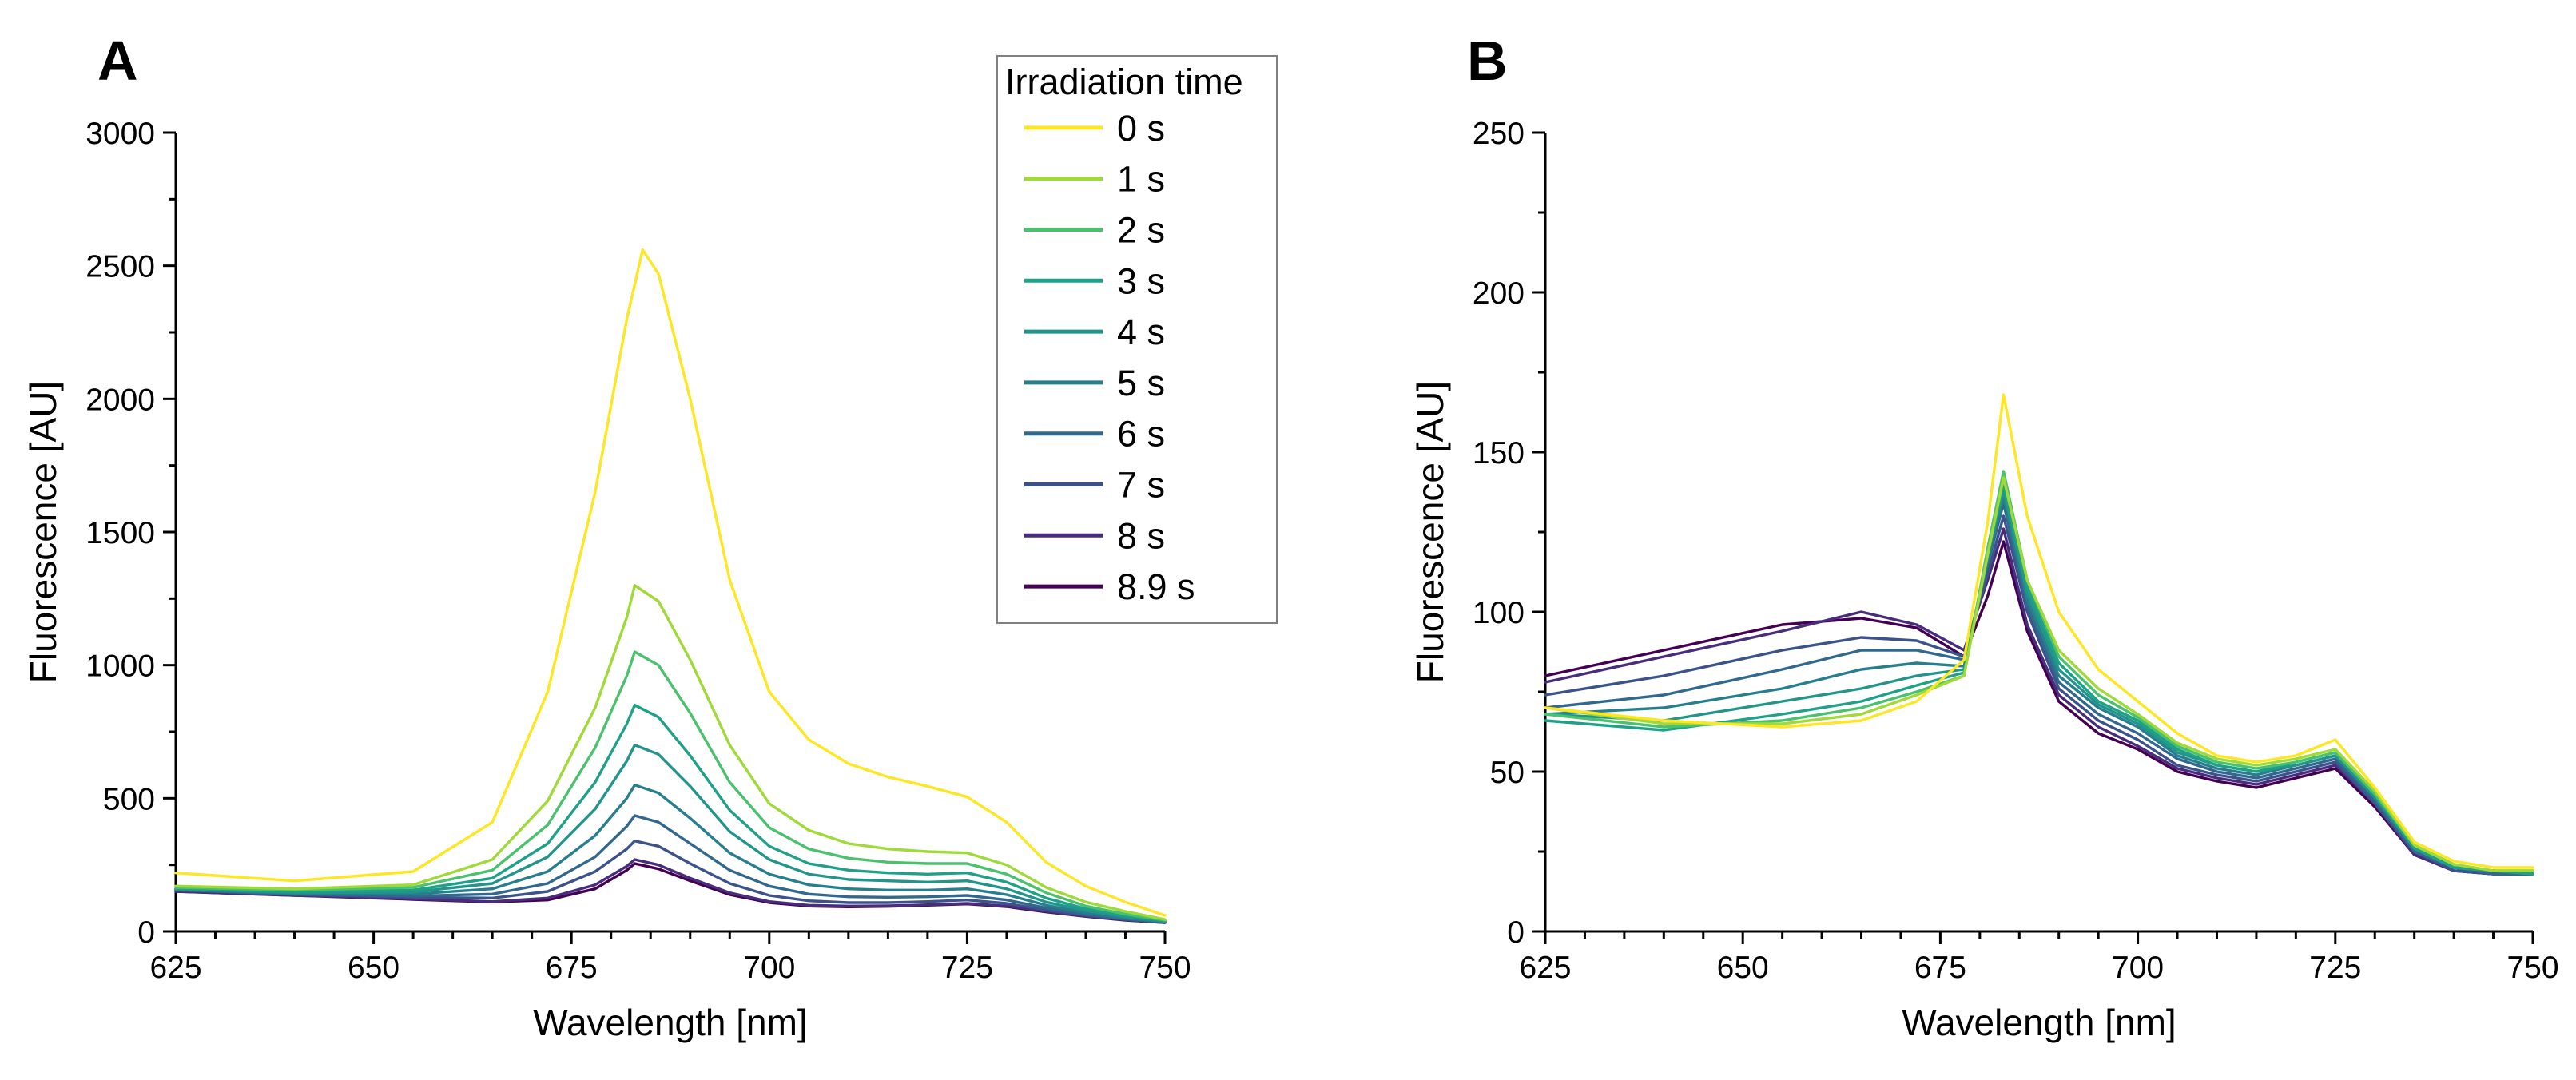 The height and width of the screenshot is (1080, 2576). I want to click on panel-b-series-8-s, so click(2039, 701).